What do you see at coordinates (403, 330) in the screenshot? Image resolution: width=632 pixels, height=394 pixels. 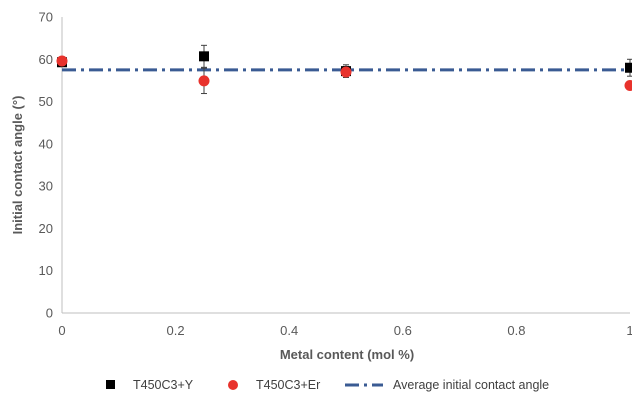 I see `x-tick-label: 0.6` at bounding box center [403, 330].